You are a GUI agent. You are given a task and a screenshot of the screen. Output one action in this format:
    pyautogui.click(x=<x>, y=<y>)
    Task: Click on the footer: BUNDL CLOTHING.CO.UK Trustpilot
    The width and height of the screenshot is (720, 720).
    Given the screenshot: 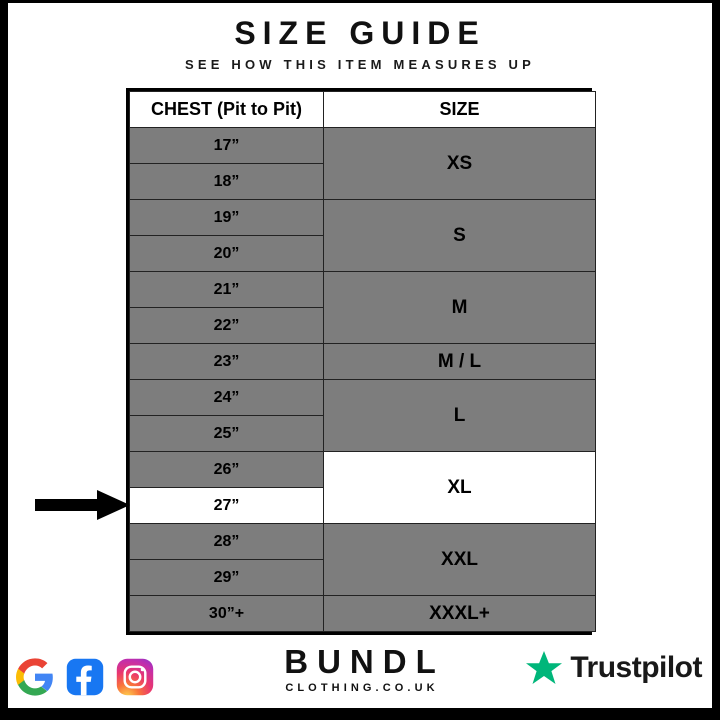 What is the action you would take?
    pyautogui.click(x=360, y=665)
    